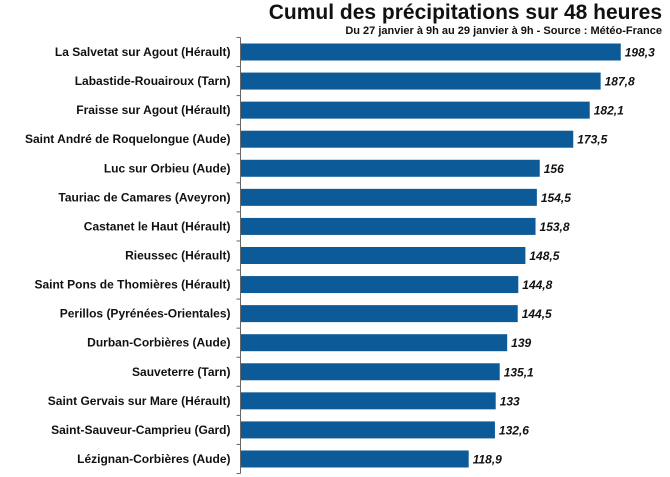  What do you see at coordinates (556, 198) in the screenshot?
I see `bar-value-label: 154,5` at bounding box center [556, 198].